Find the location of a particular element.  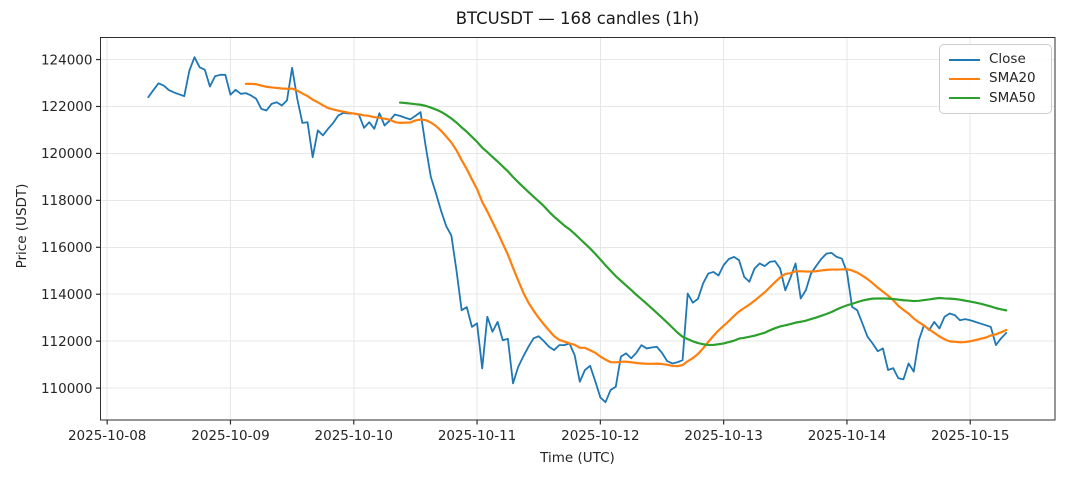

legend-label-close: Close is located at coordinates (1007, 58).